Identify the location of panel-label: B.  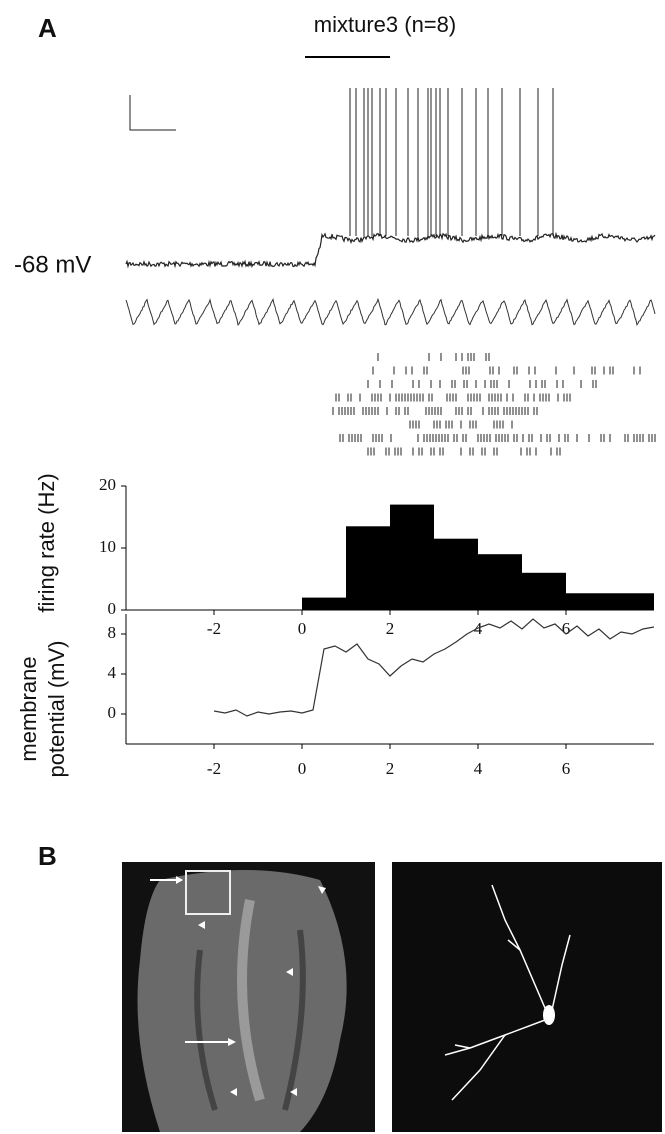
(47, 856).